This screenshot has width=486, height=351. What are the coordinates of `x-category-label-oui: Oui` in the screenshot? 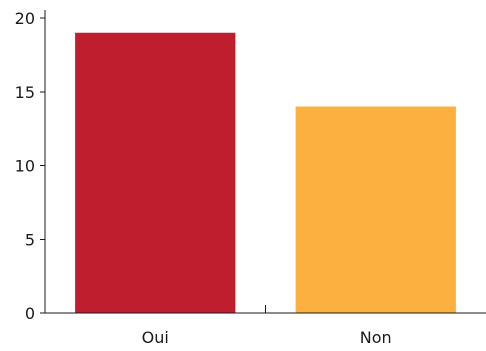 It's located at (155, 337).